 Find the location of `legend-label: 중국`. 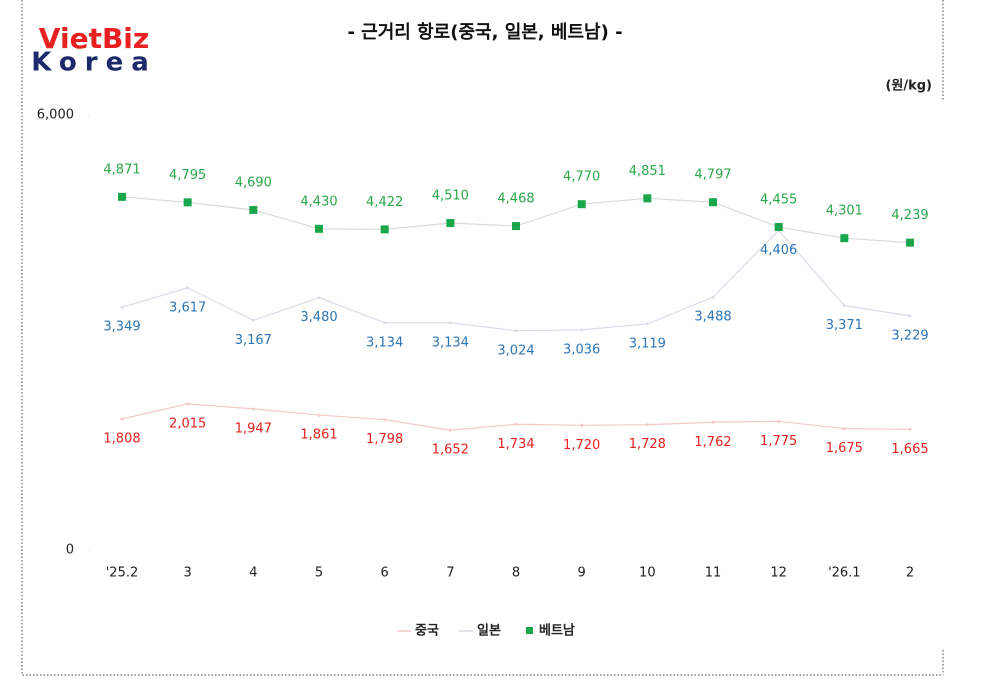

legend-label: 중국 is located at coordinates (427, 631).